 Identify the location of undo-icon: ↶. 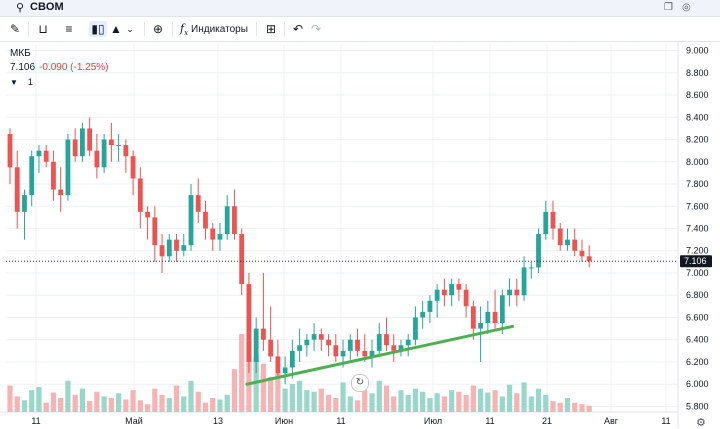
(298, 29).